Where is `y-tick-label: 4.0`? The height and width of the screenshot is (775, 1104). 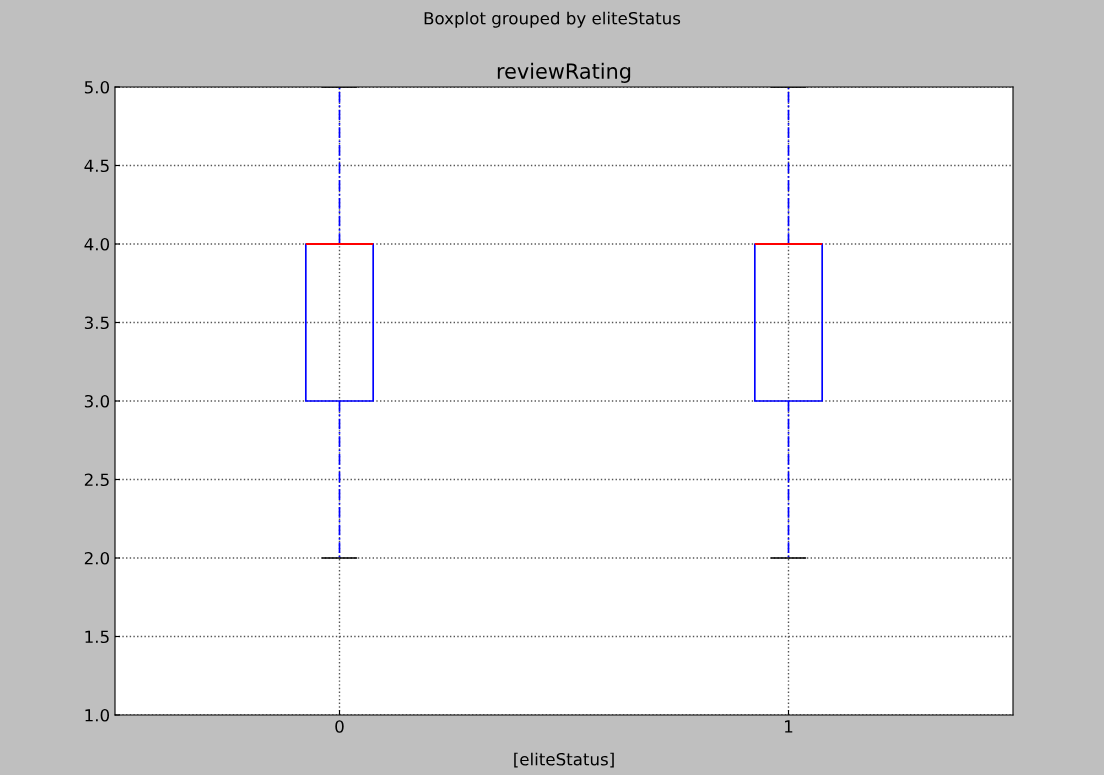
y-tick-label: 4.0 is located at coordinates (97, 244).